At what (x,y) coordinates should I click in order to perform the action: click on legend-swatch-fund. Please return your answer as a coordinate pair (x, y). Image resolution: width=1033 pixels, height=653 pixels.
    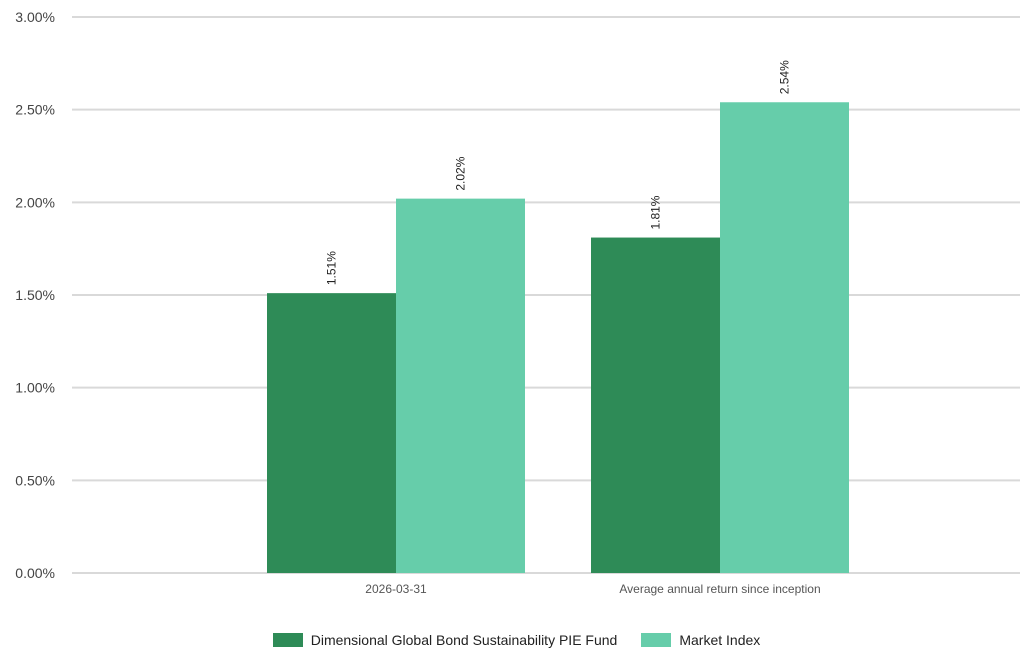
    Looking at the image, I should click on (287, 640).